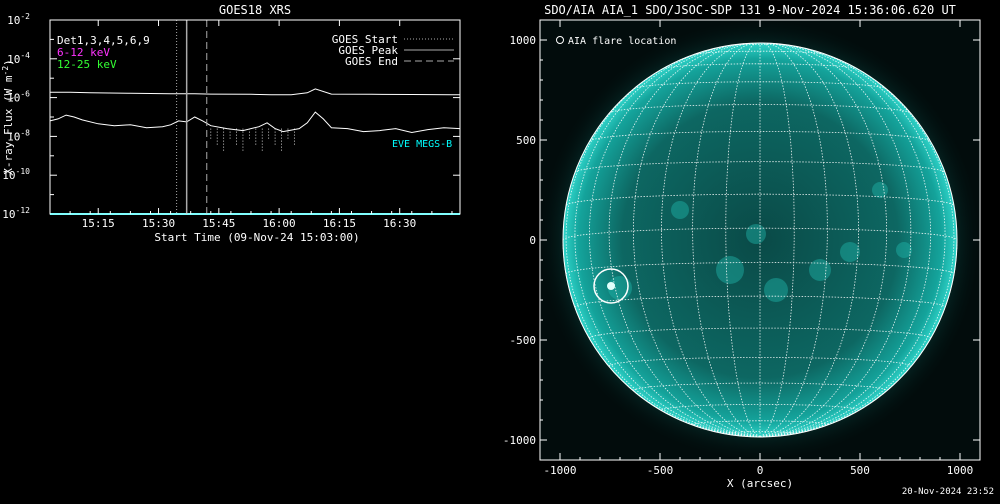  I want to click on xrs-x-tick-label: 16:15, so click(339, 223).